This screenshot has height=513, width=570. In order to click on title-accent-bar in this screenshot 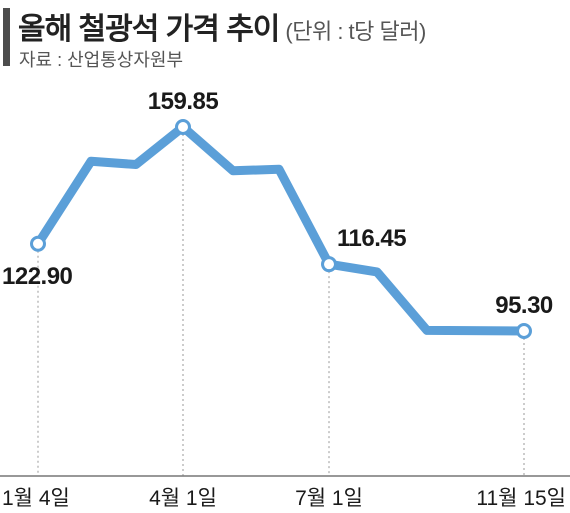, I will do `click(6, 37)`.